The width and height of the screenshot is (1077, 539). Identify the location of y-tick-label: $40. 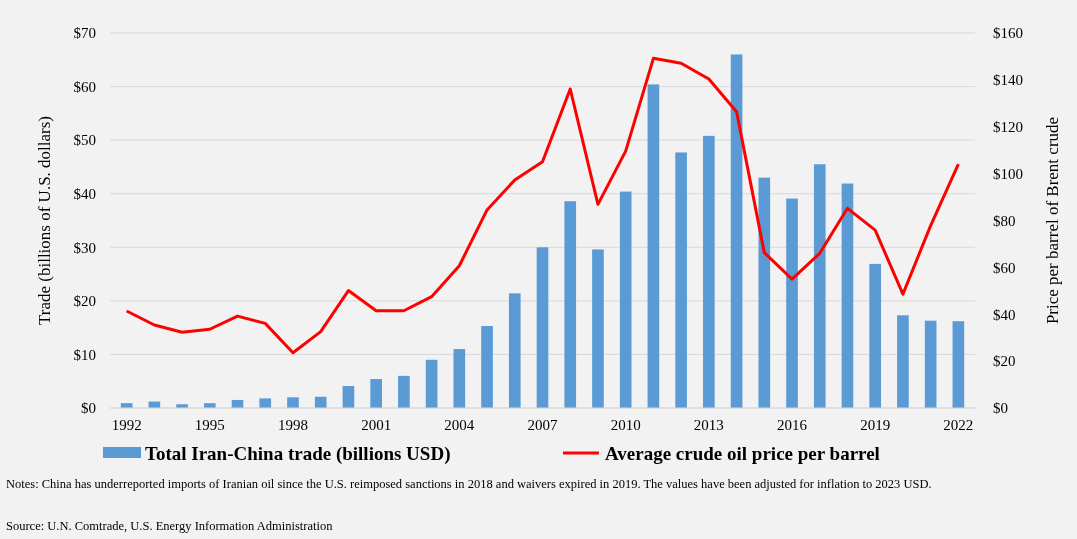
(84, 193).